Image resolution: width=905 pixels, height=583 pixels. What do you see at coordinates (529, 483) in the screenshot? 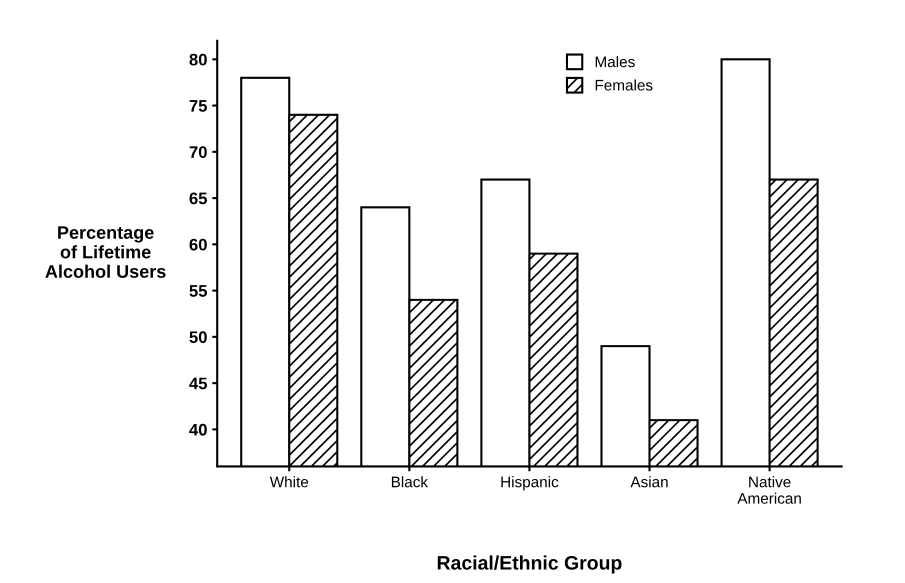
I see `x-tick-label: Hispanic` at bounding box center [529, 483].